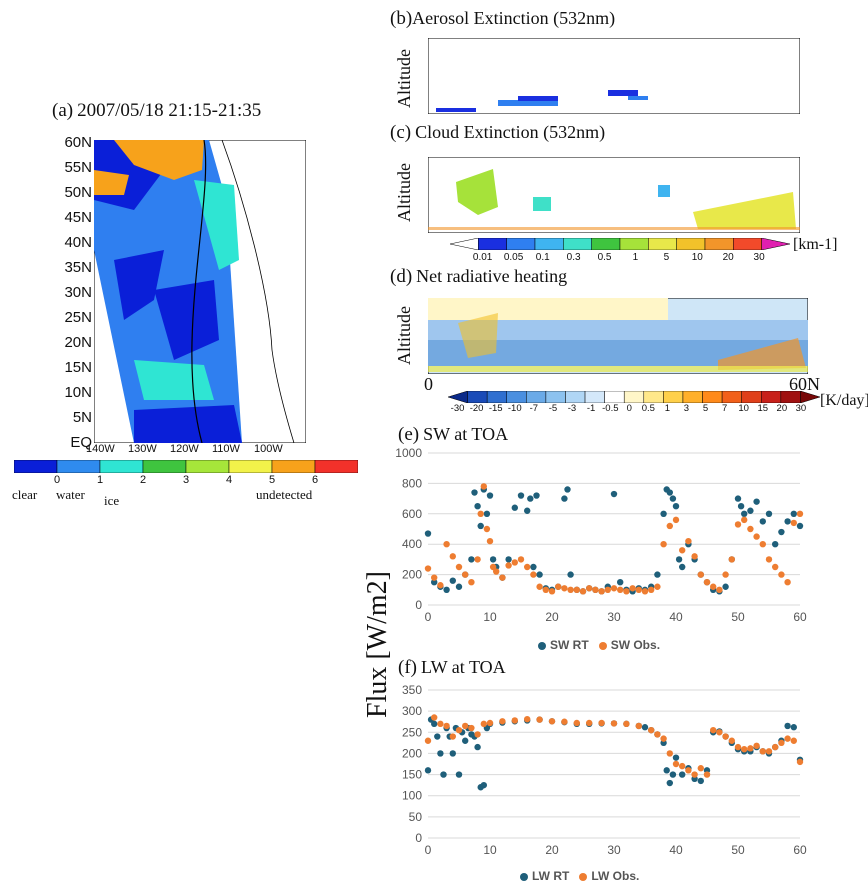 Image resolution: width=868 pixels, height=890 pixels. Describe the element at coordinates (412, 514) in the screenshot. I see `y-tick-label: 600` at that location.